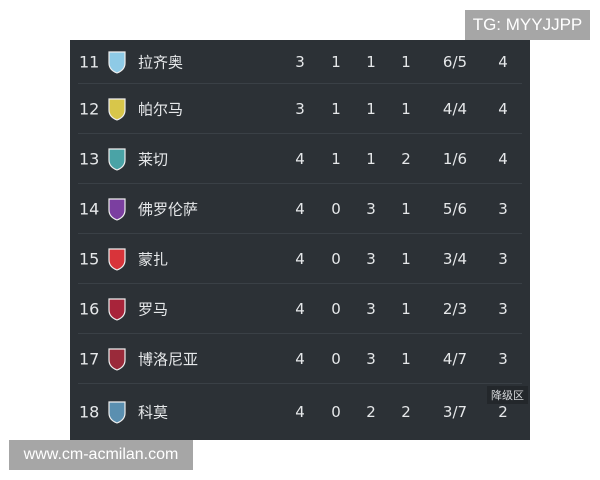  I want to click on table-row: 18 科莫 4 0 2 2 3/7 2 降级区, so click(300, 412).